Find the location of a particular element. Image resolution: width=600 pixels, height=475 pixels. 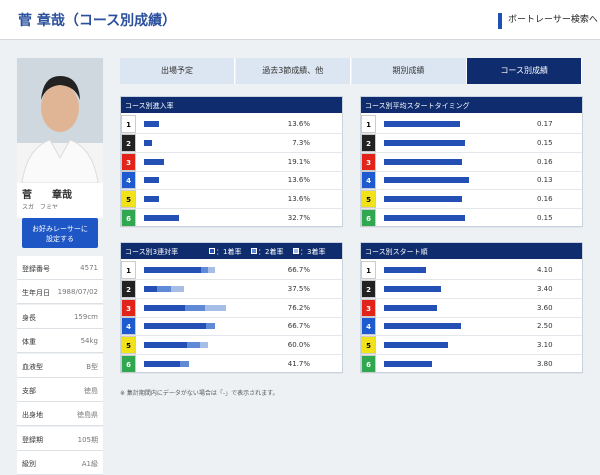

racer-kana: スガ フミヤ is located at coordinates (40, 207).